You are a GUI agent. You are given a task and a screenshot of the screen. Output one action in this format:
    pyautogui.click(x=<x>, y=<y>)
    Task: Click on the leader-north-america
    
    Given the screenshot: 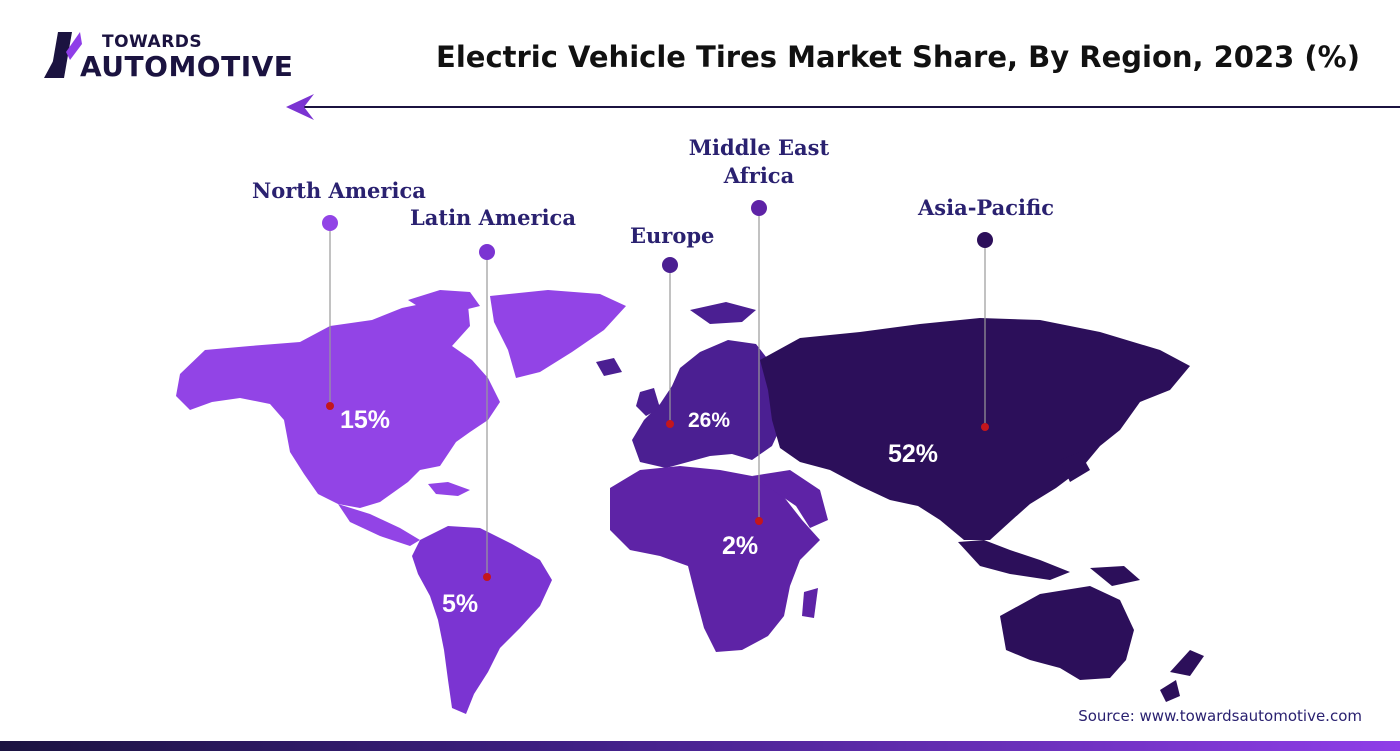 What is the action you would take?
    pyautogui.click(x=330, y=312)
    